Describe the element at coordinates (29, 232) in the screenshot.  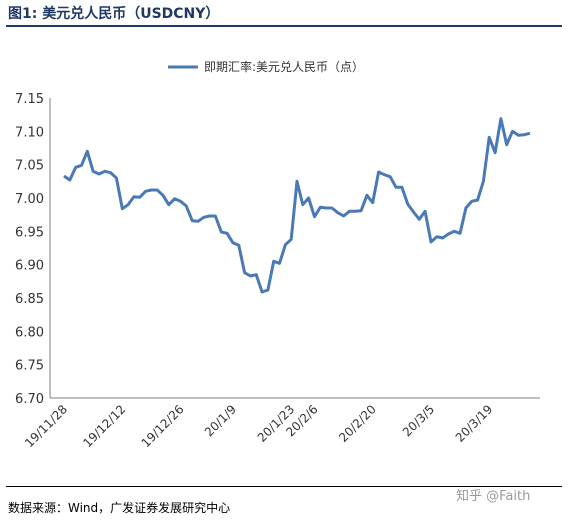
I see `y-tick-label: 6.95` at that location.